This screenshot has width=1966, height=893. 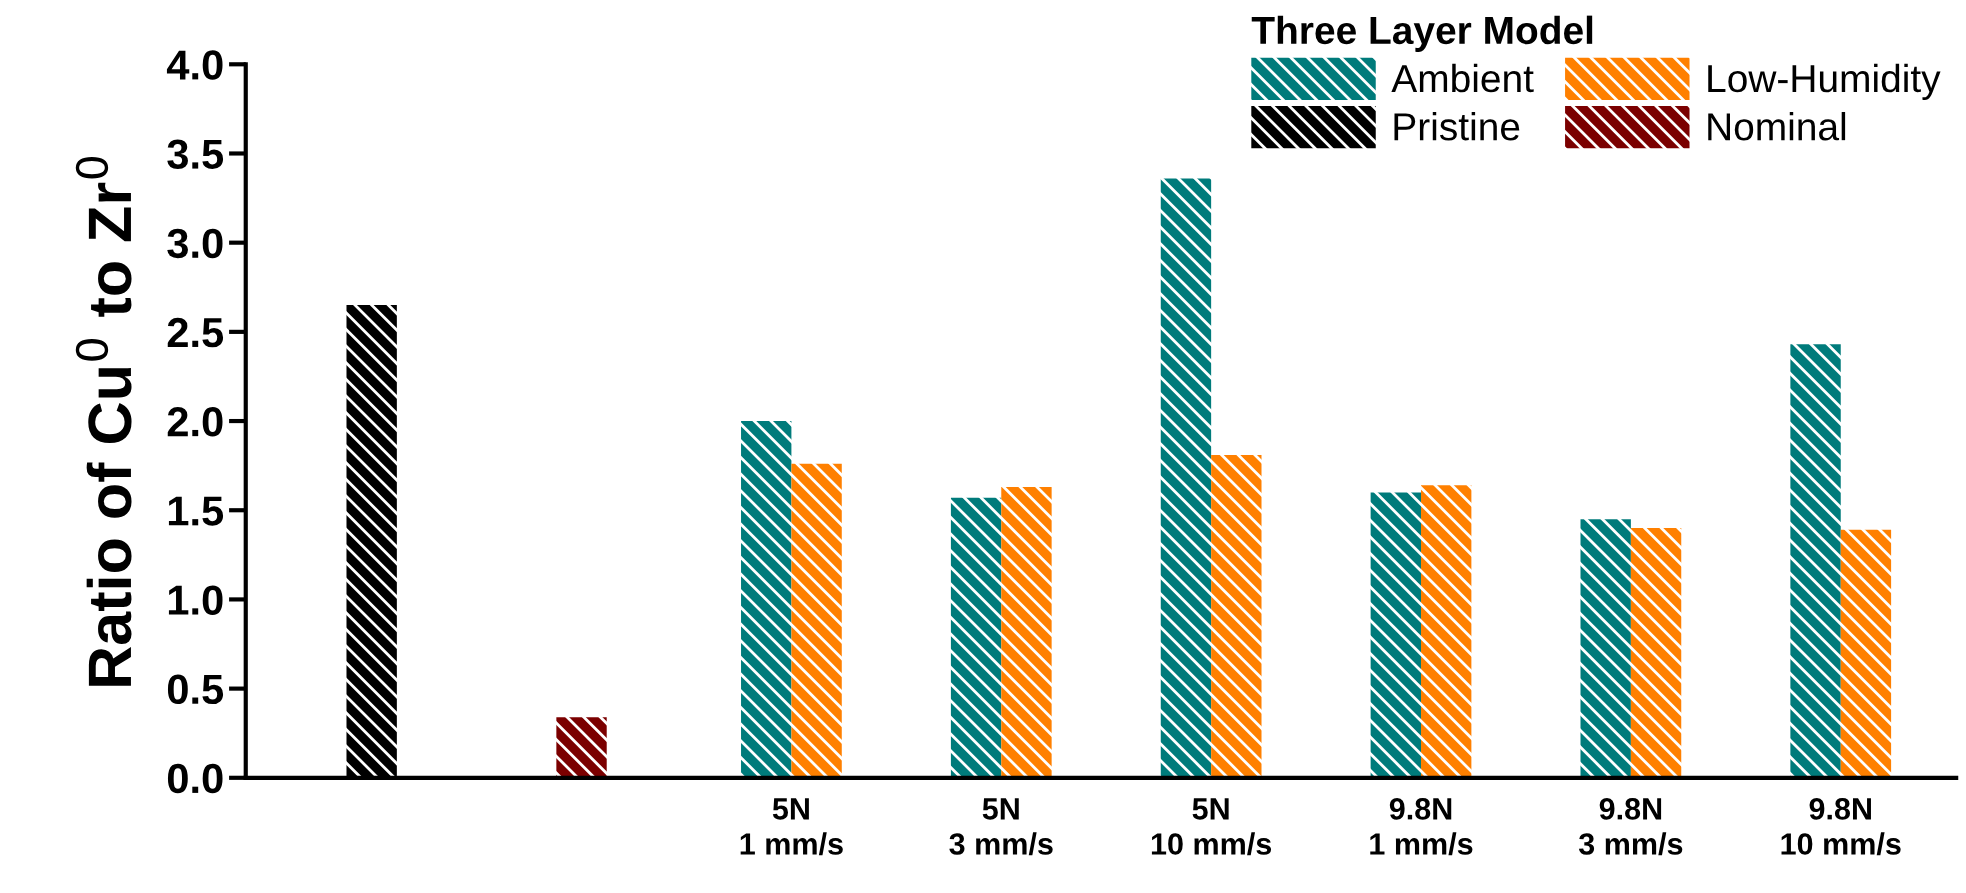 What do you see at coordinates (195, 332) in the screenshot?
I see `y-tick-label: 2.5` at bounding box center [195, 332].